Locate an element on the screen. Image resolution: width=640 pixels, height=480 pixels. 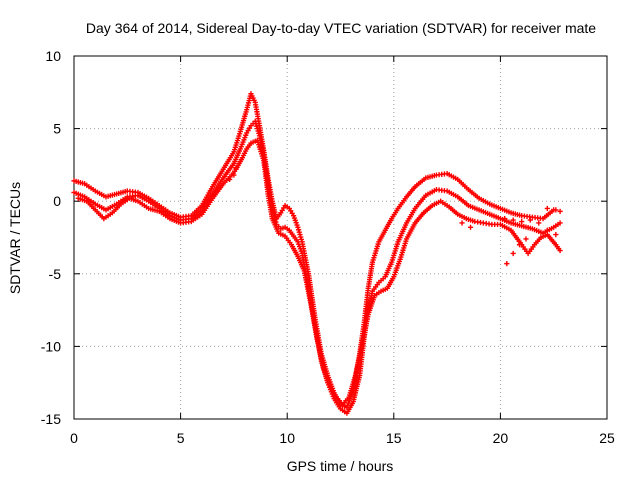
y-tick-label: 5 is located at coordinates (57, 129).